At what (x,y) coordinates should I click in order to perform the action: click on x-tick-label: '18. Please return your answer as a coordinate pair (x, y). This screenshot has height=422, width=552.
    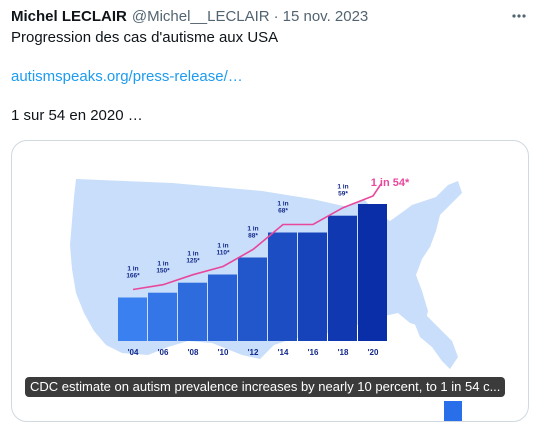
    Looking at the image, I should click on (343, 352).